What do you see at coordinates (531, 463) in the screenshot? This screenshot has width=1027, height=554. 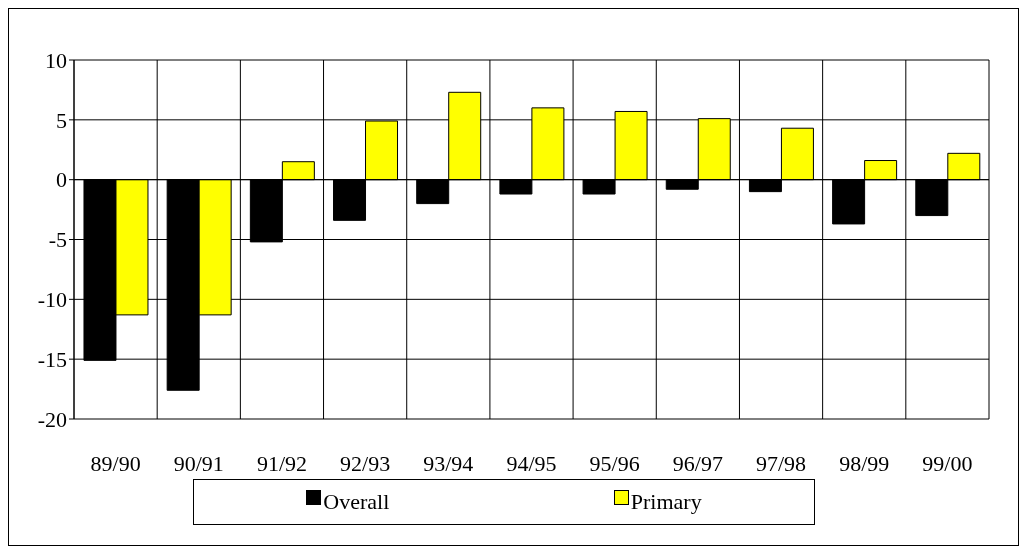 I see `x-tick-label: 94/95` at bounding box center [531, 463].